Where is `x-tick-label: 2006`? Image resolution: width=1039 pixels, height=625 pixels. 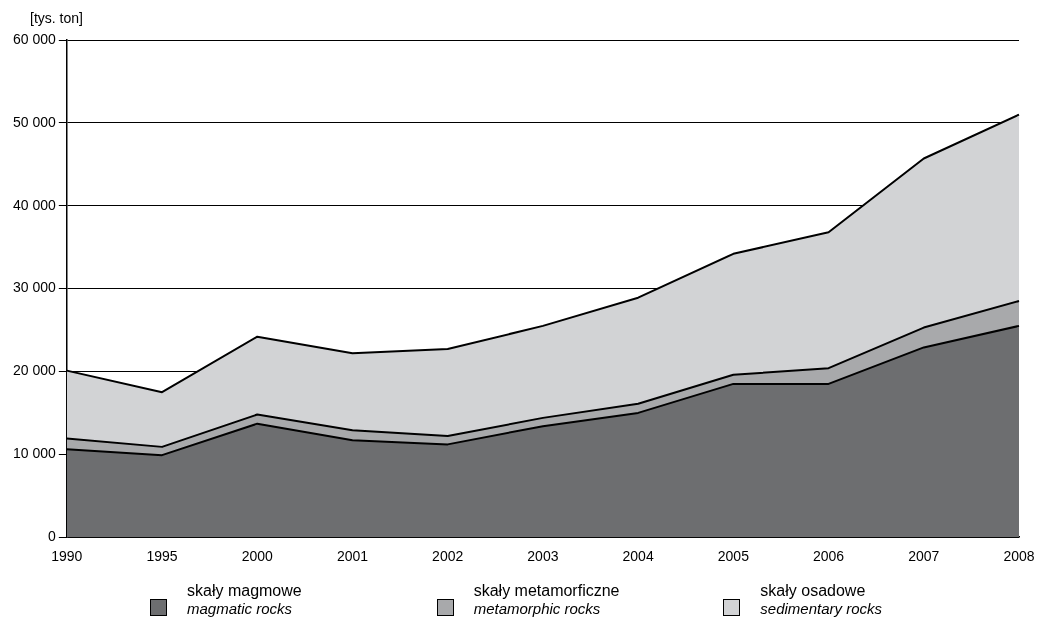 x-tick-label: 2006 is located at coordinates (828, 556).